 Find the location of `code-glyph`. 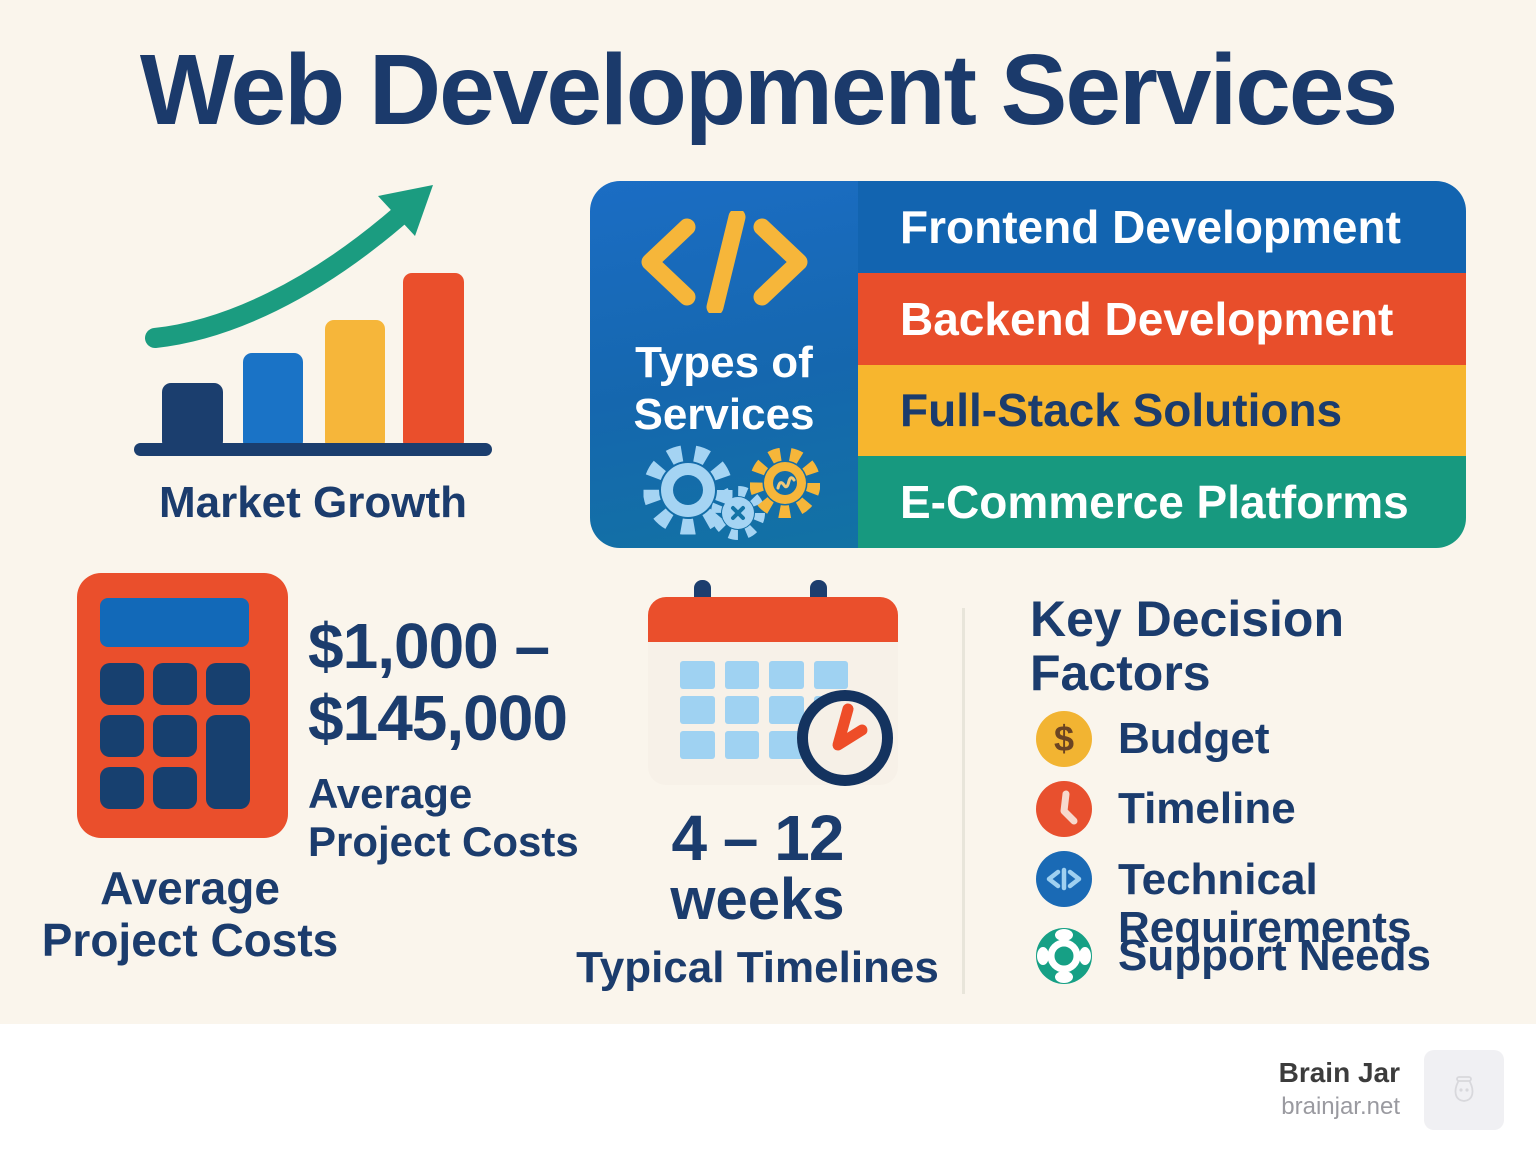

code-glyph is located at coordinates (1064, 879).